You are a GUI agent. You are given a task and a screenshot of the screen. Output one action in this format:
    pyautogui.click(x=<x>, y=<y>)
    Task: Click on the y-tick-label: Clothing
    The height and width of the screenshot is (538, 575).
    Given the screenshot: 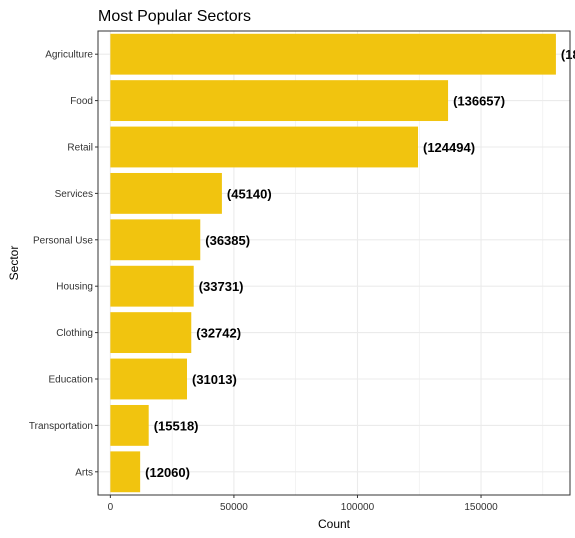 What is the action you would take?
    pyautogui.click(x=74, y=333)
    